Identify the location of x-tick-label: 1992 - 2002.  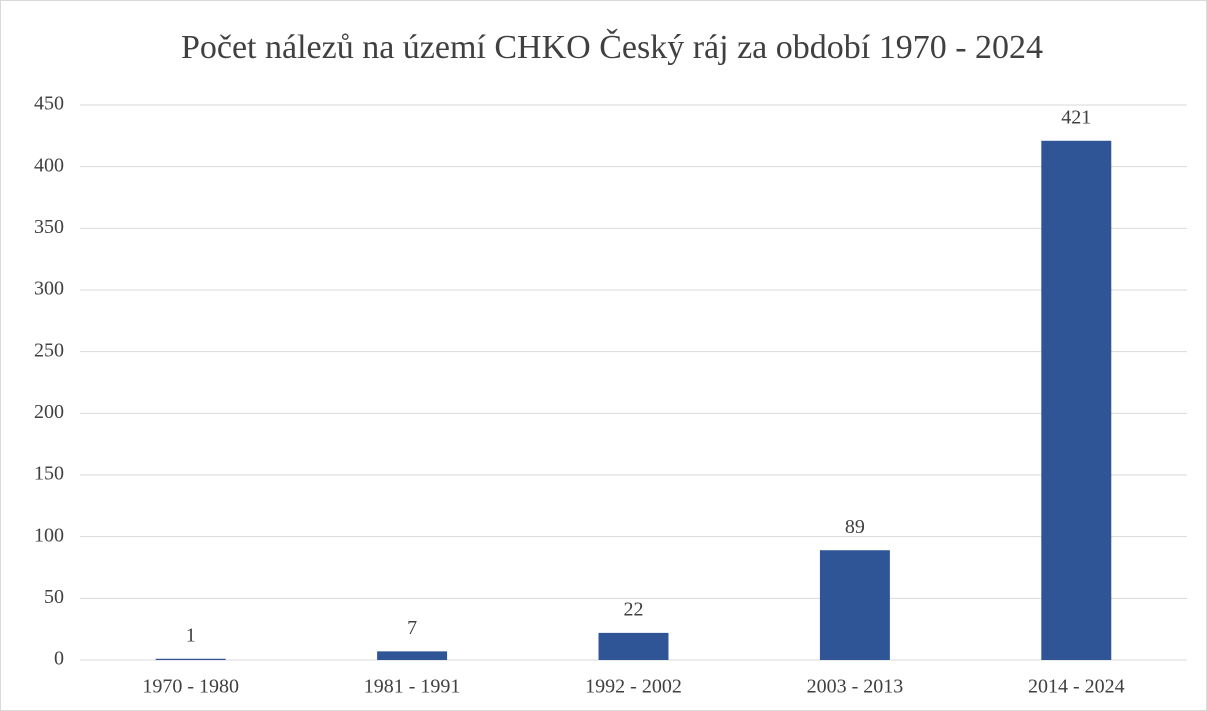
(633, 687).